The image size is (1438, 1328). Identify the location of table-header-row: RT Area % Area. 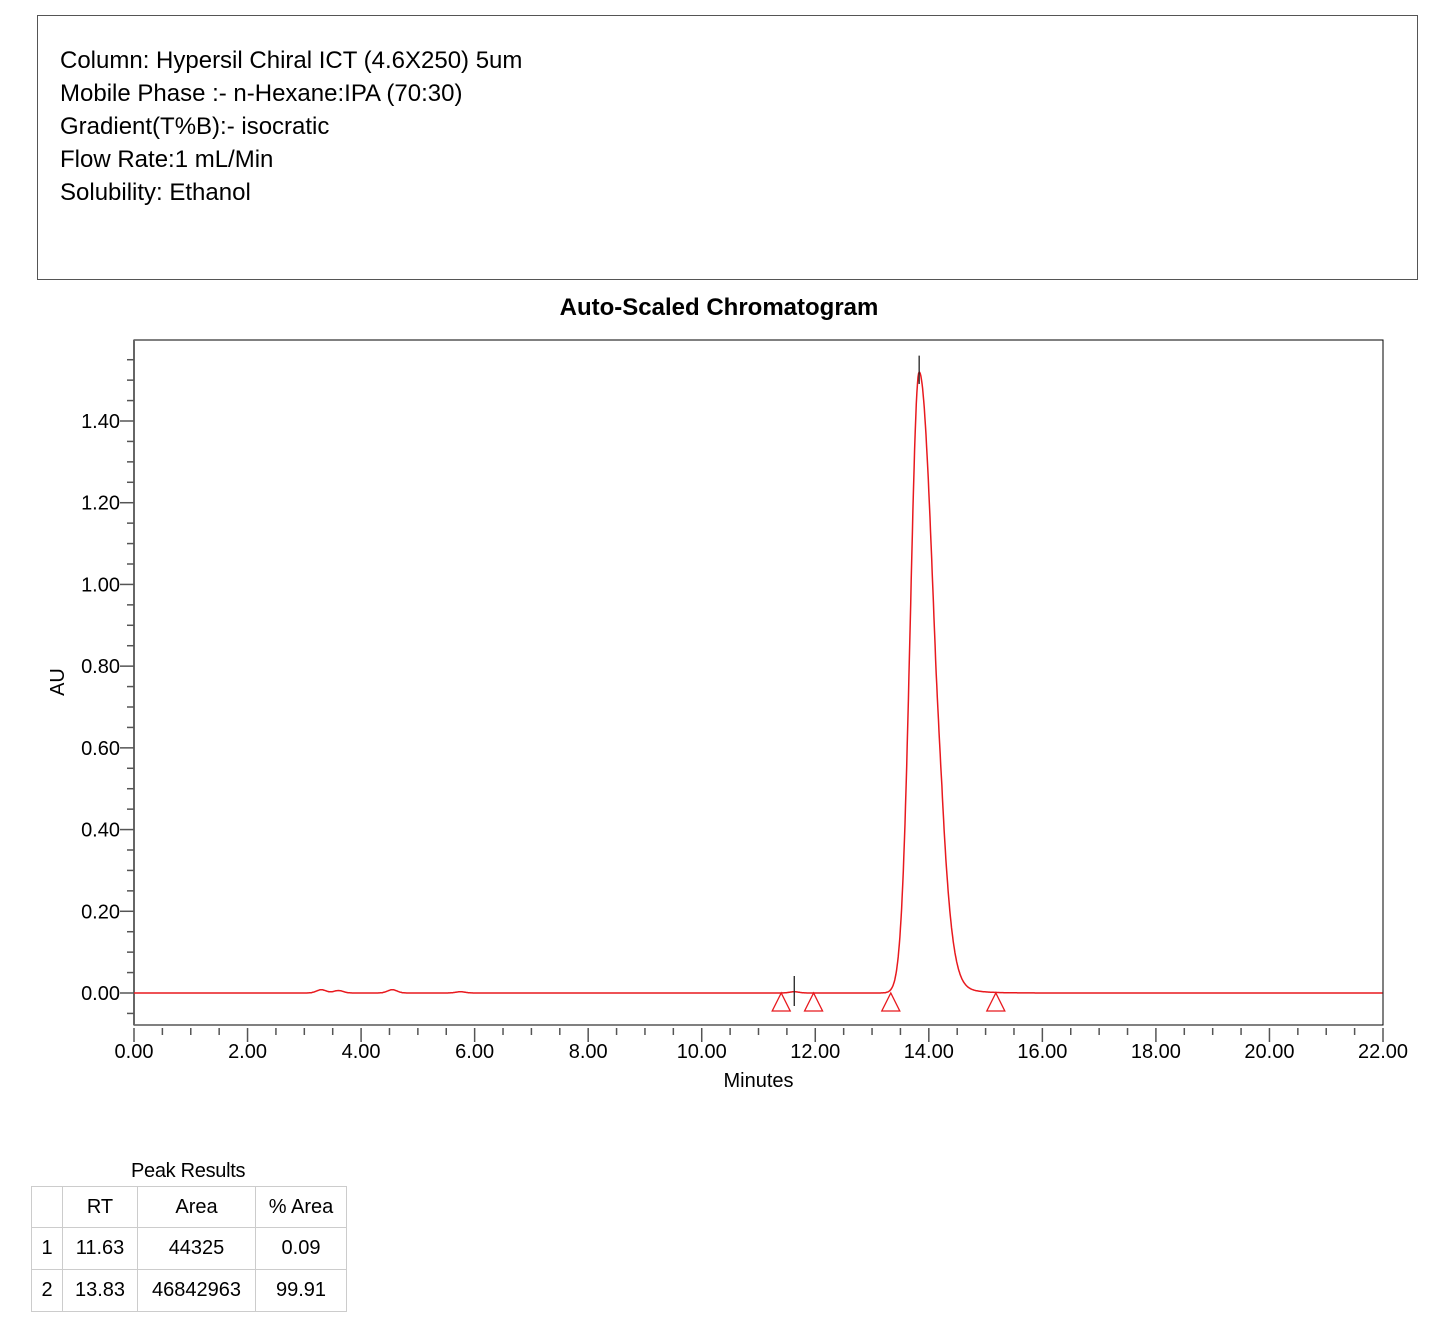
(189, 1207).